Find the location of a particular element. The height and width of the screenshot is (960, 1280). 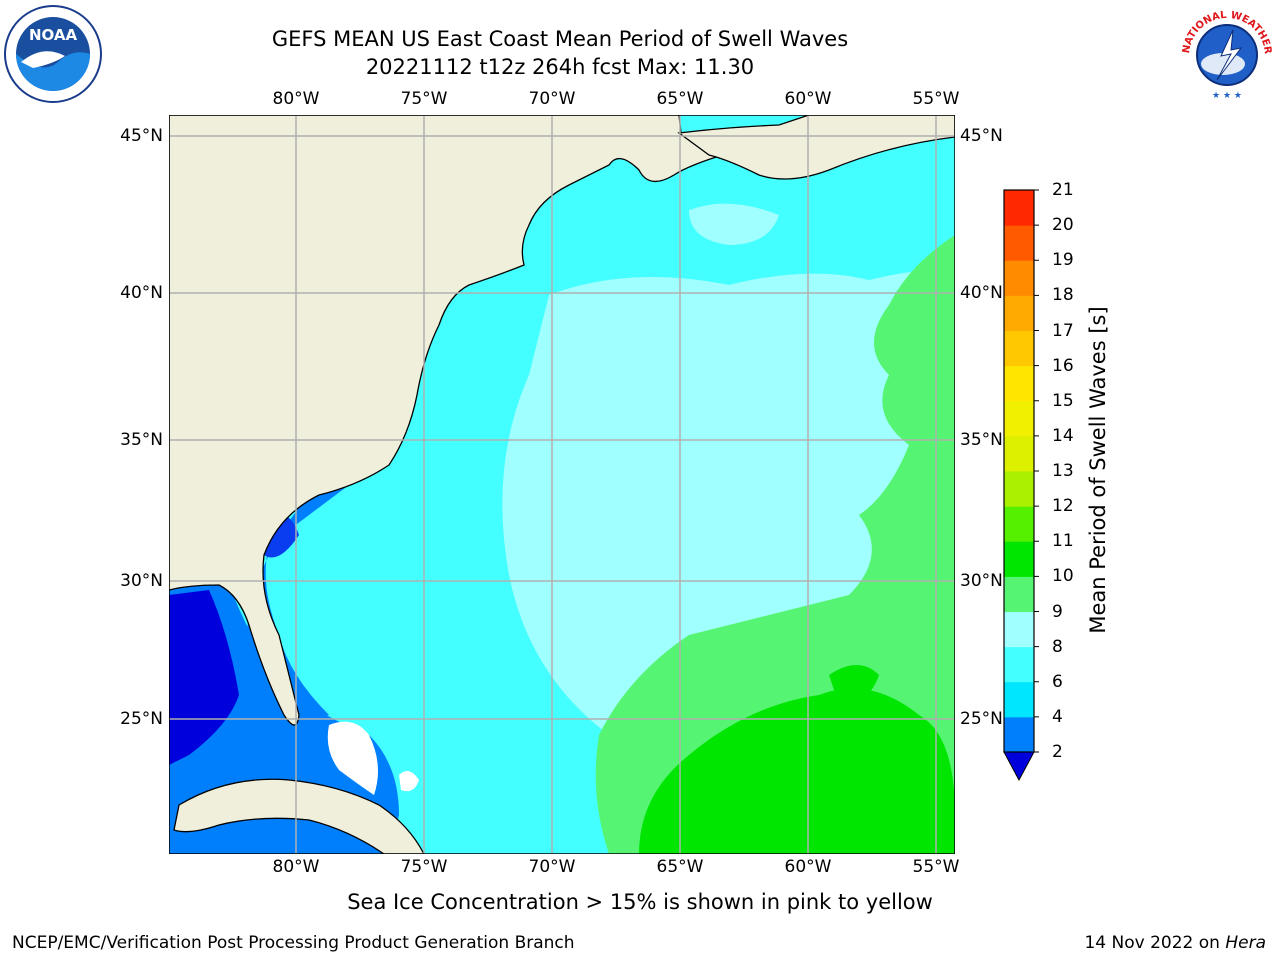

cuba-land is located at coordinates (299, 816).